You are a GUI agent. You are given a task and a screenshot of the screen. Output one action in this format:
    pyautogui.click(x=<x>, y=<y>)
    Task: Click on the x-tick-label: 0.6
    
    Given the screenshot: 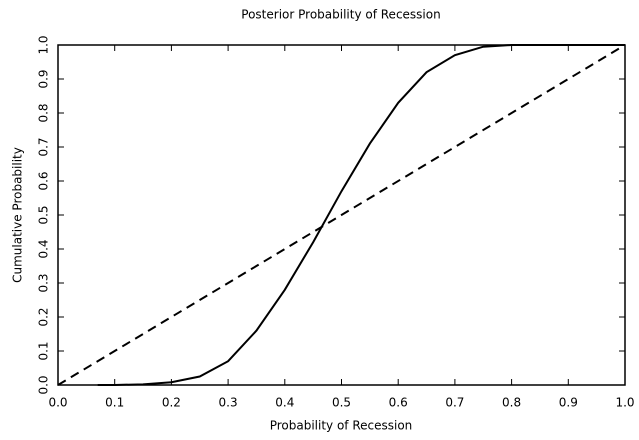 What is the action you would take?
    pyautogui.click(x=398, y=403)
    